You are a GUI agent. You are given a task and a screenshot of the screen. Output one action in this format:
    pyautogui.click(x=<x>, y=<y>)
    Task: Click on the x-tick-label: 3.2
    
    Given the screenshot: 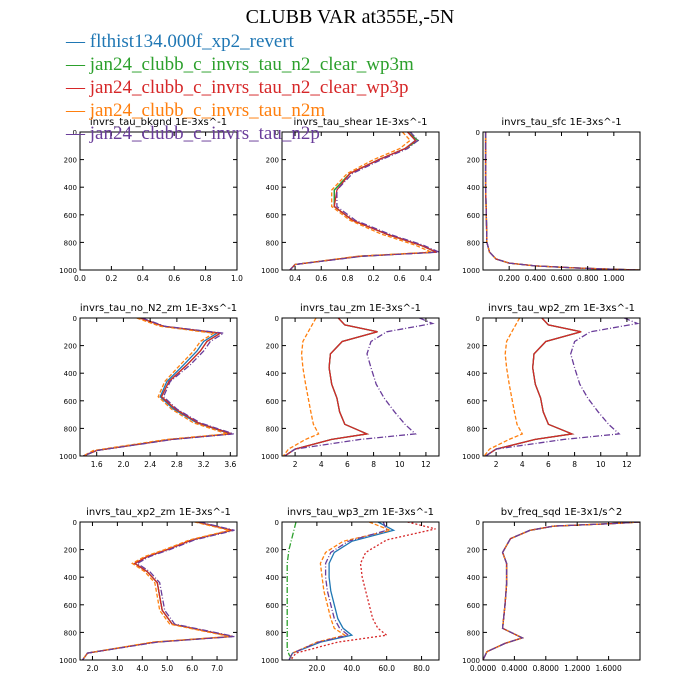 What is the action you would take?
    pyautogui.click(x=204, y=464)
    